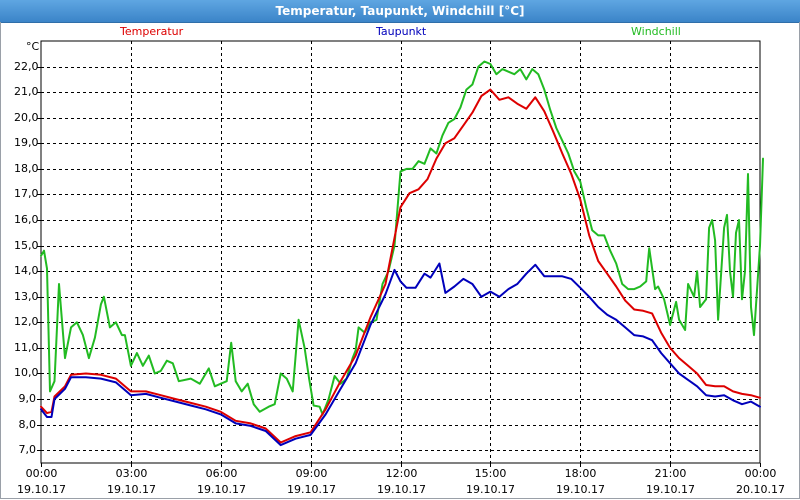 Image resolution: width=800 pixels, height=500 pixels. Describe the element at coordinates (311, 473) in the screenshot. I see `x-tick-time: 09:00` at that location.